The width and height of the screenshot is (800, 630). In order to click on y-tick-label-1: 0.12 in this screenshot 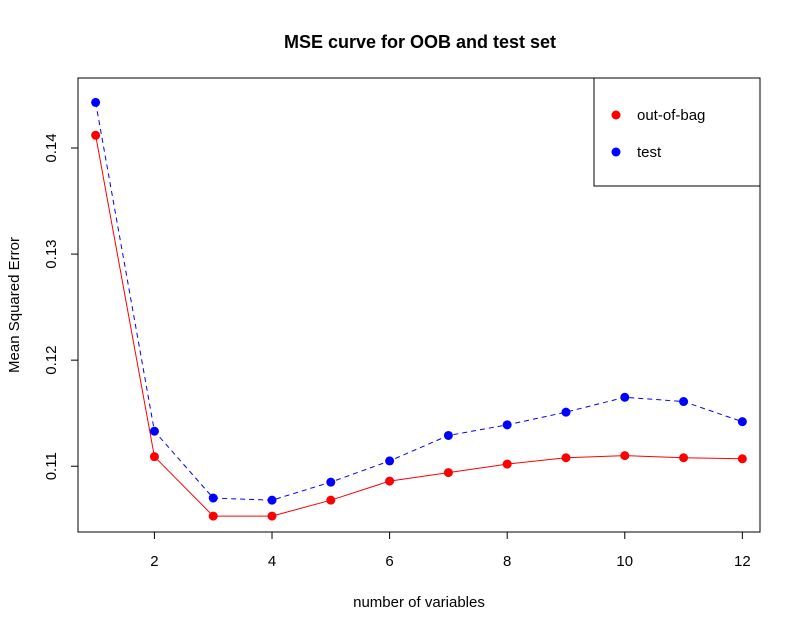, I will do `click(51, 360)`.